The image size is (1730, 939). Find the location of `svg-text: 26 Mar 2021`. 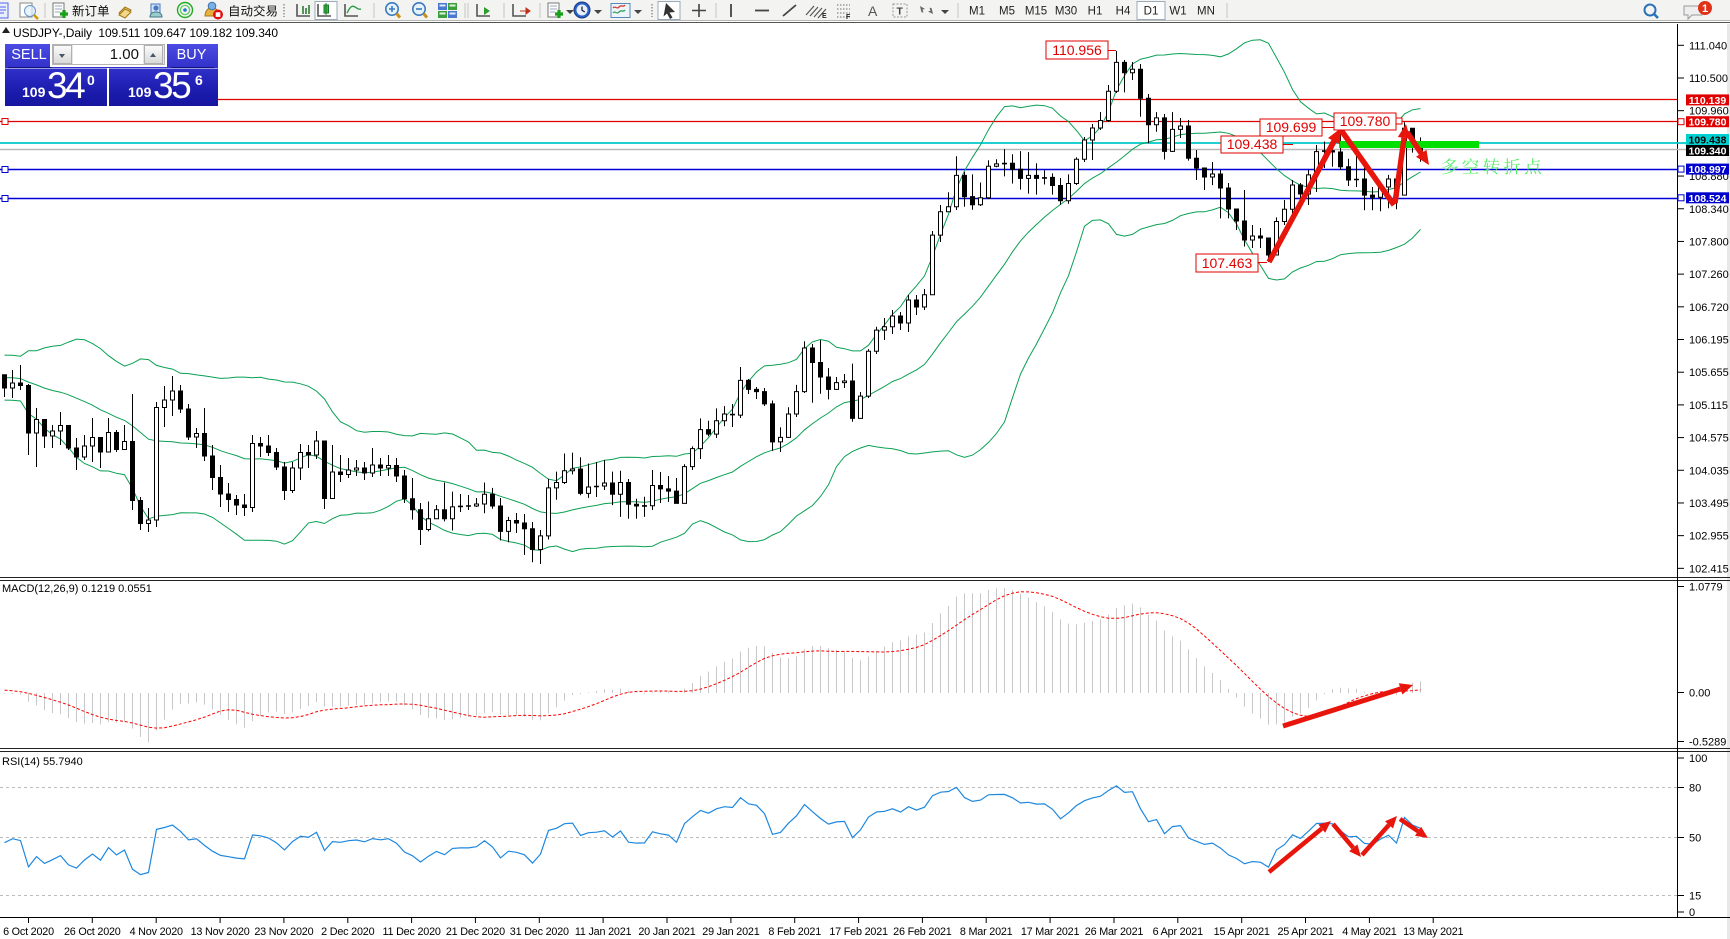

svg-text: 26 Mar 2021 is located at coordinates (1114, 932).